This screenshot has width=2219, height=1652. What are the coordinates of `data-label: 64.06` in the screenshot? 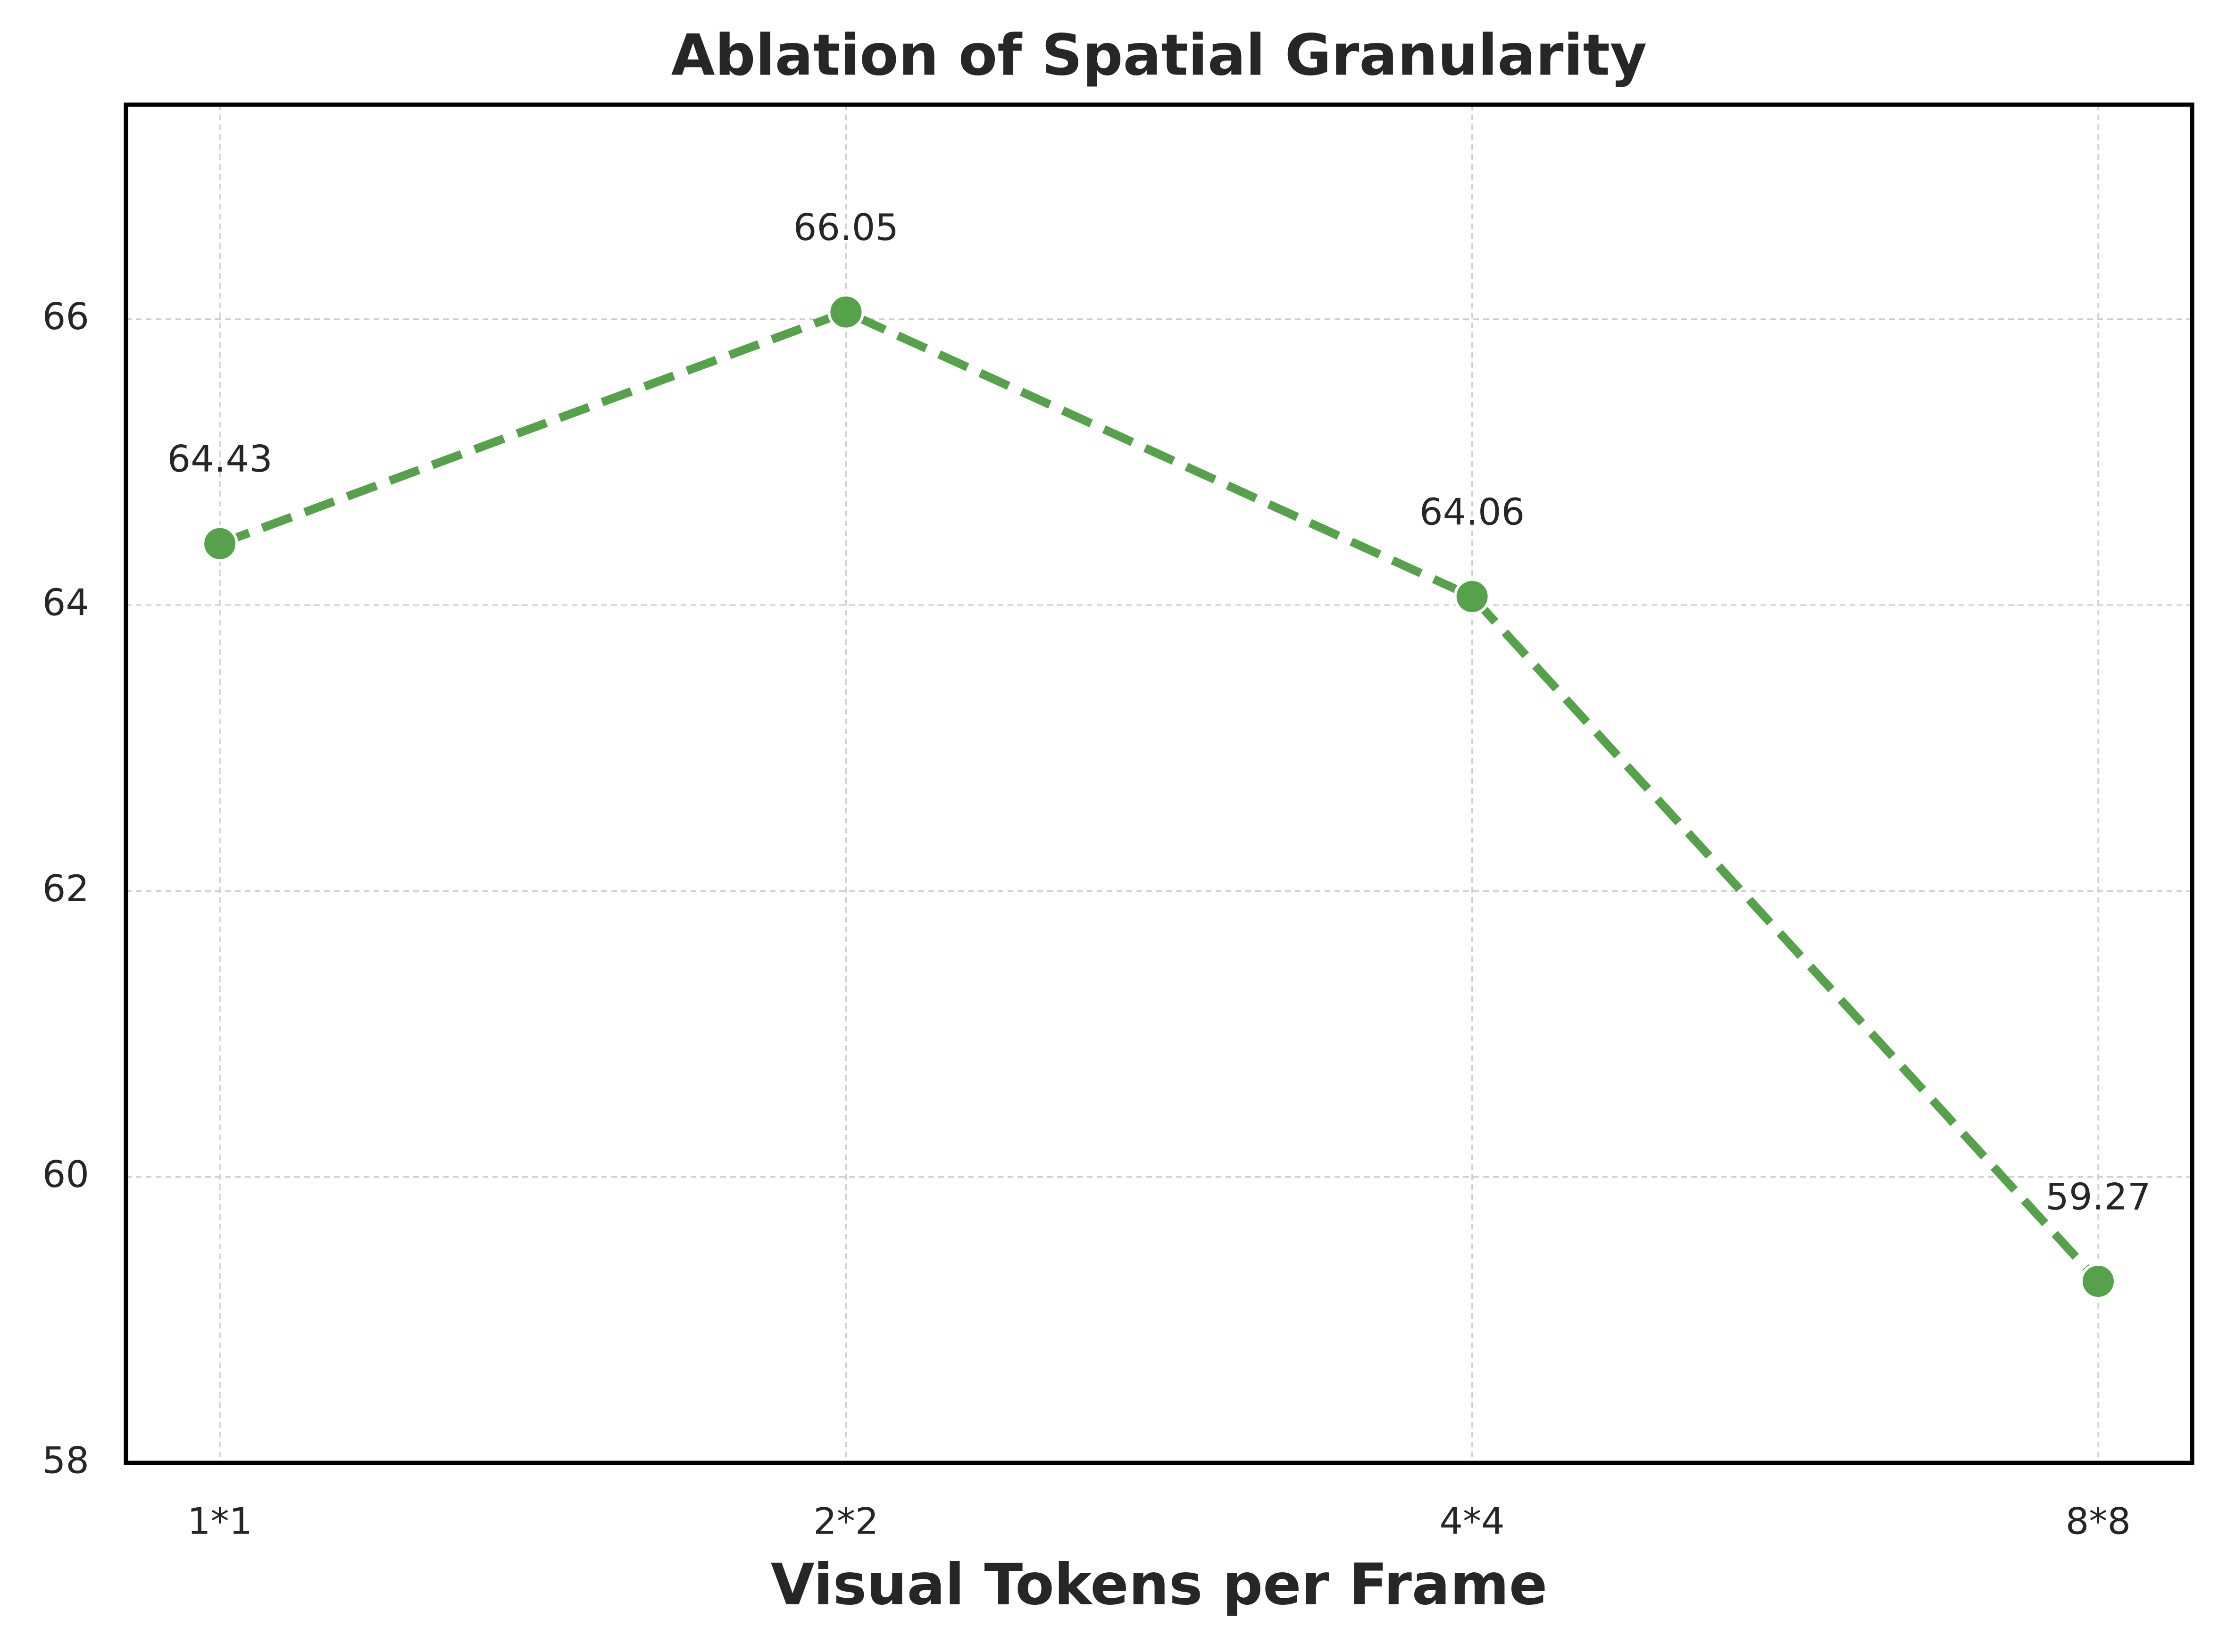 It's located at (1472, 512).